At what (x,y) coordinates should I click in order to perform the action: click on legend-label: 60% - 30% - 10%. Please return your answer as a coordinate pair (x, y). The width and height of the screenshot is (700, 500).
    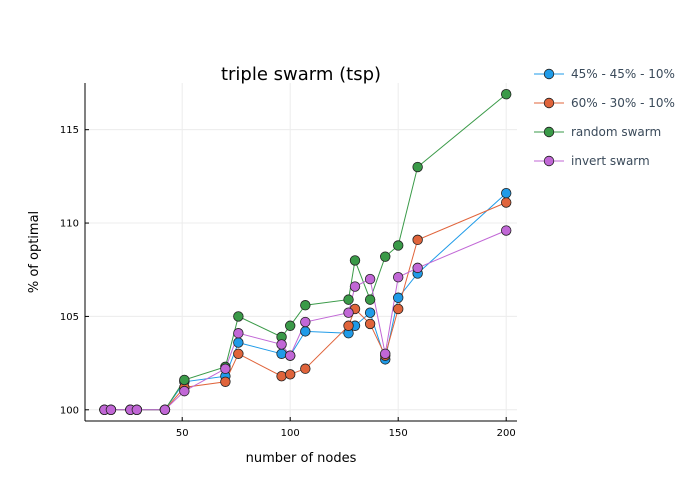
    Looking at the image, I should click on (623, 103).